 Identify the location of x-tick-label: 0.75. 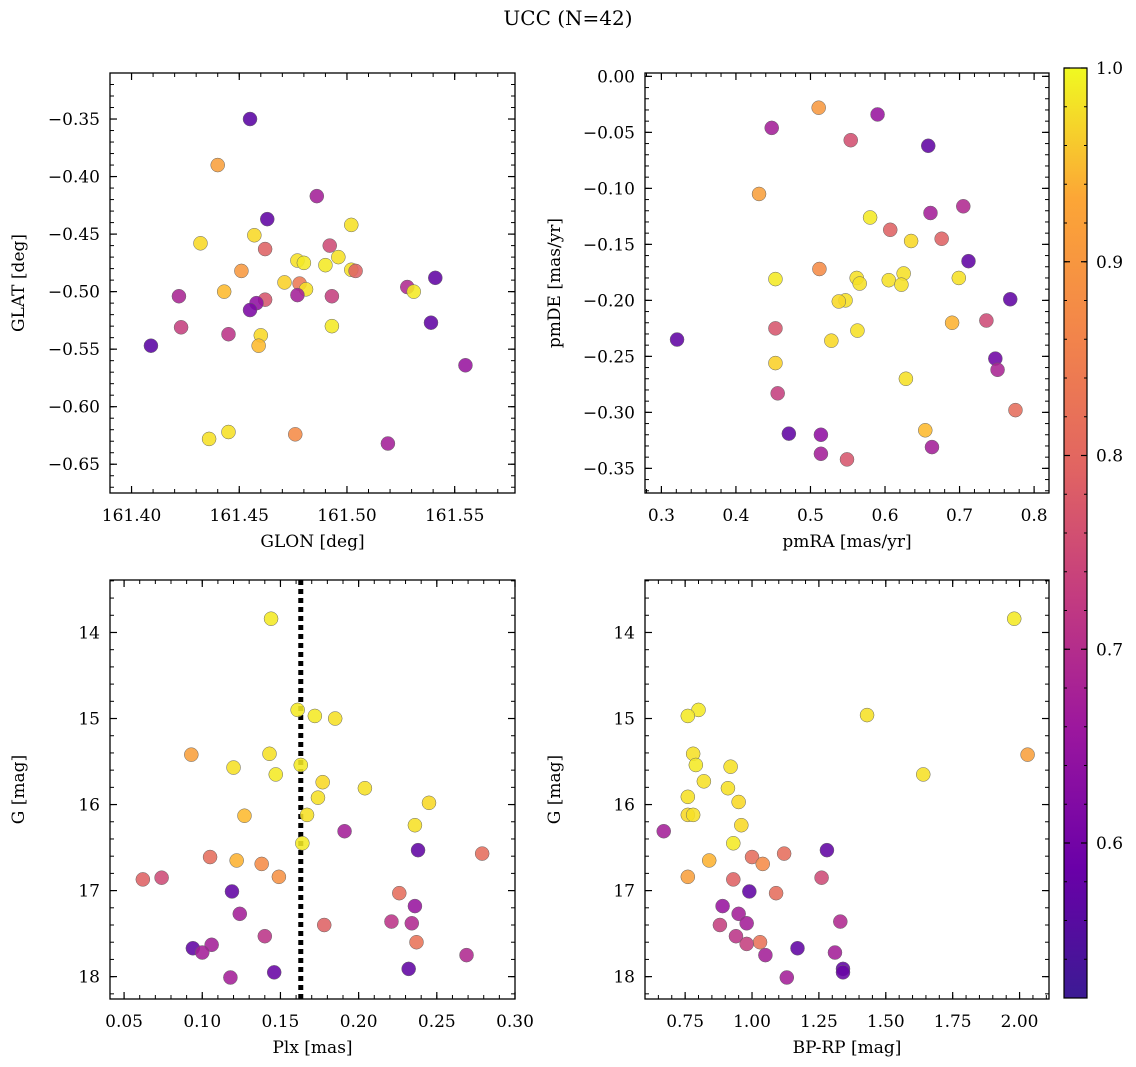
(685, 1022).